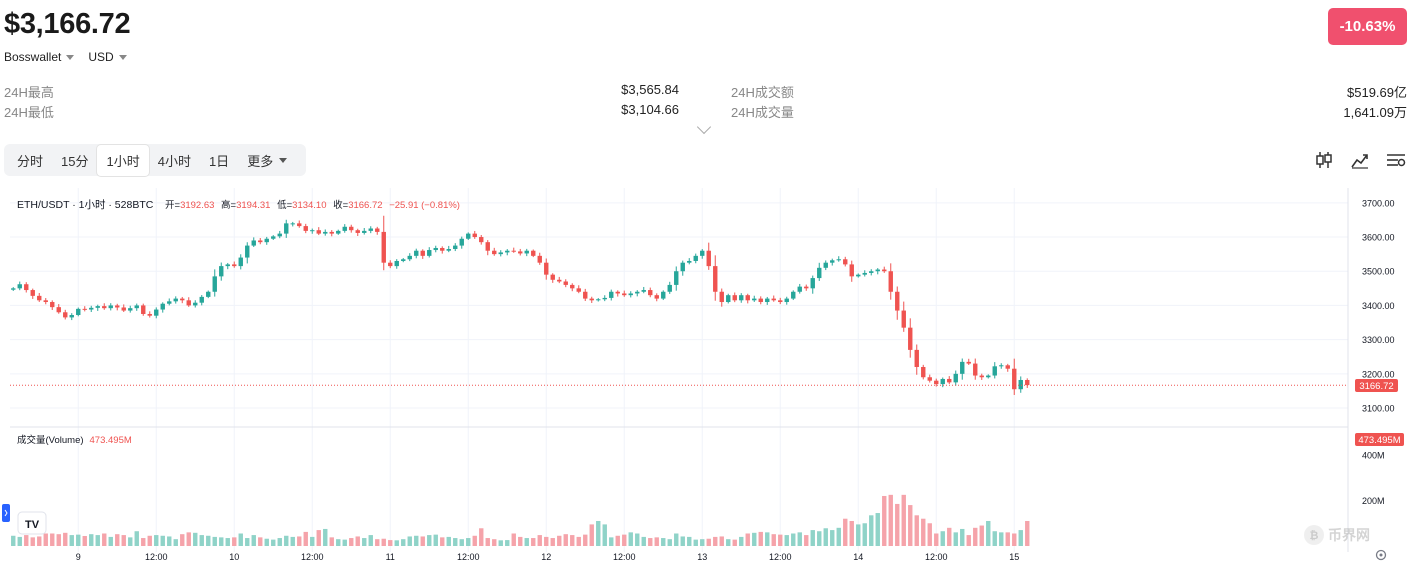 Image resolution: width=1412 pixels, height=563 pixels. Describe the element at coordinates (6, 513) in the screenshot. I see `side-tab-toggle` at that location.